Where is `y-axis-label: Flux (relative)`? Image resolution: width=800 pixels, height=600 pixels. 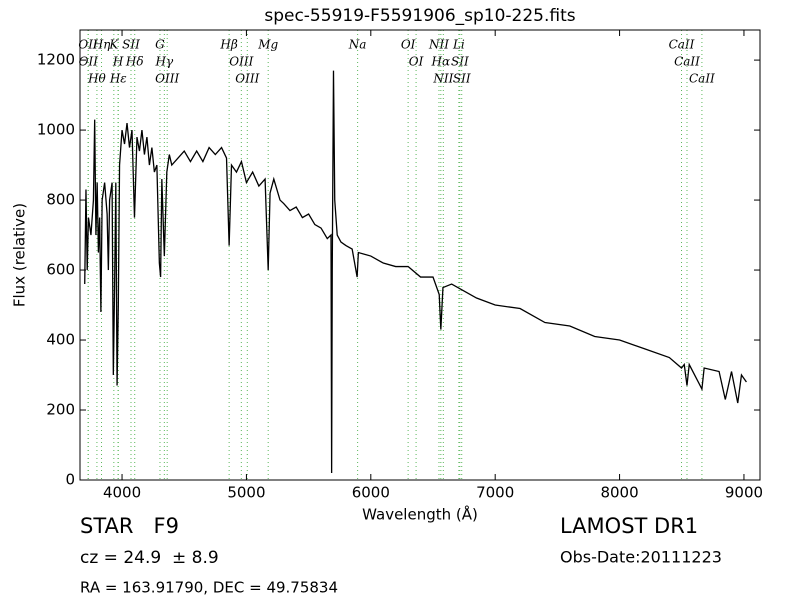
y-axis-label: Flux (relative) is located at coordinates (20, 255).